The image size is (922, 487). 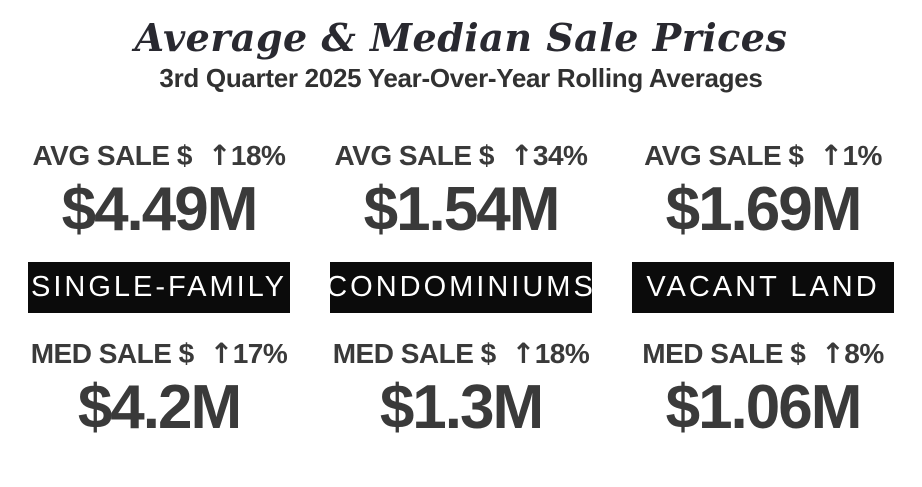 I want to click on category-banner: SINGLE-FAMILY, so click(x=159, y=287).